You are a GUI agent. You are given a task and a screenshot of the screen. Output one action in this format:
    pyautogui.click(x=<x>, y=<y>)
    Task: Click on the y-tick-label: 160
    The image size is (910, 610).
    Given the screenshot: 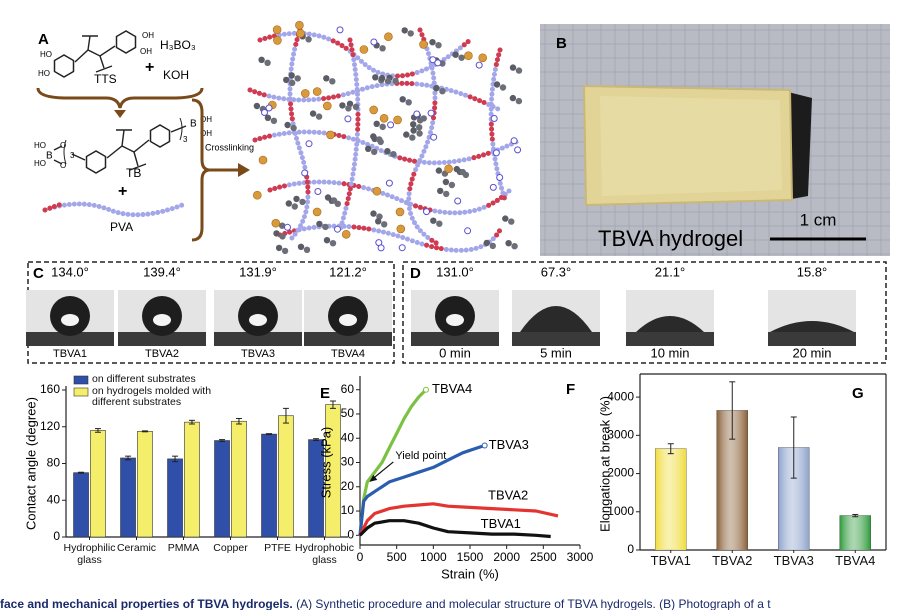 What is the action you would take?
    pyautogui.click(x=50, y=389)
    